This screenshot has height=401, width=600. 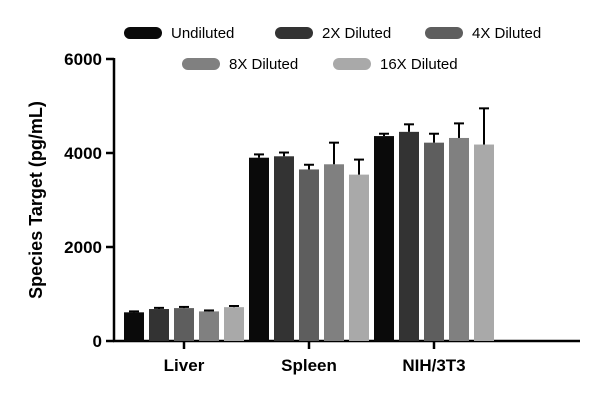 What do you see at coordinates (90, 200) in the screenshot?
I see `y-axis: 0 2000 4000 6000` at bounding box center [90, 200].